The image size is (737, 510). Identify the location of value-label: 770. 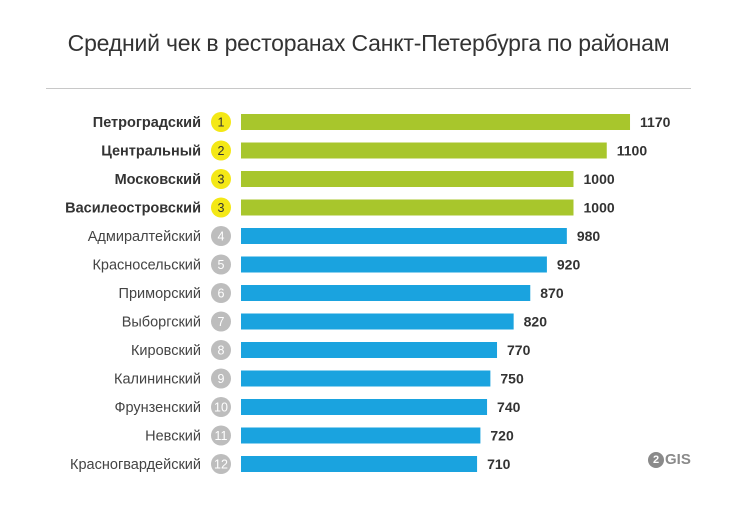
(519, 350).